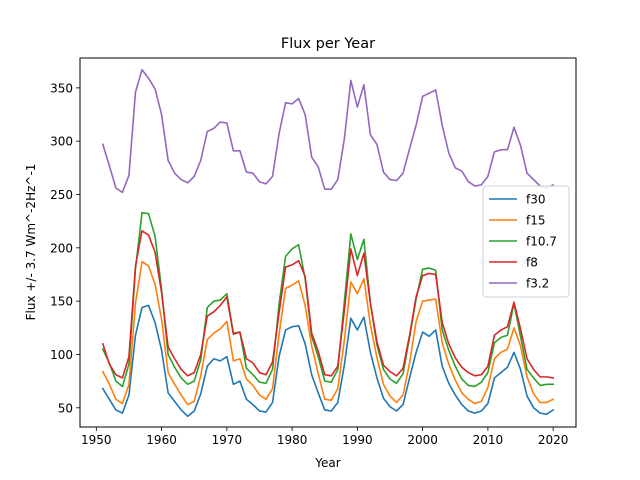  What do you see at coordinates (553, 440) in the screenshot?
I see `x-tick-label: 2020` at bounding box center [553, 440].